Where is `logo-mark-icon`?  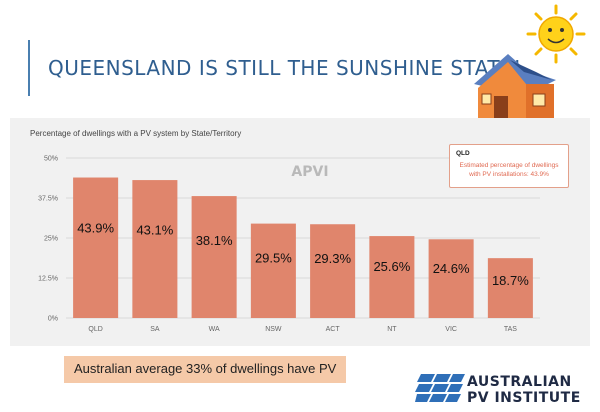 logo-mark-icon is located at coordinates (440, 388).